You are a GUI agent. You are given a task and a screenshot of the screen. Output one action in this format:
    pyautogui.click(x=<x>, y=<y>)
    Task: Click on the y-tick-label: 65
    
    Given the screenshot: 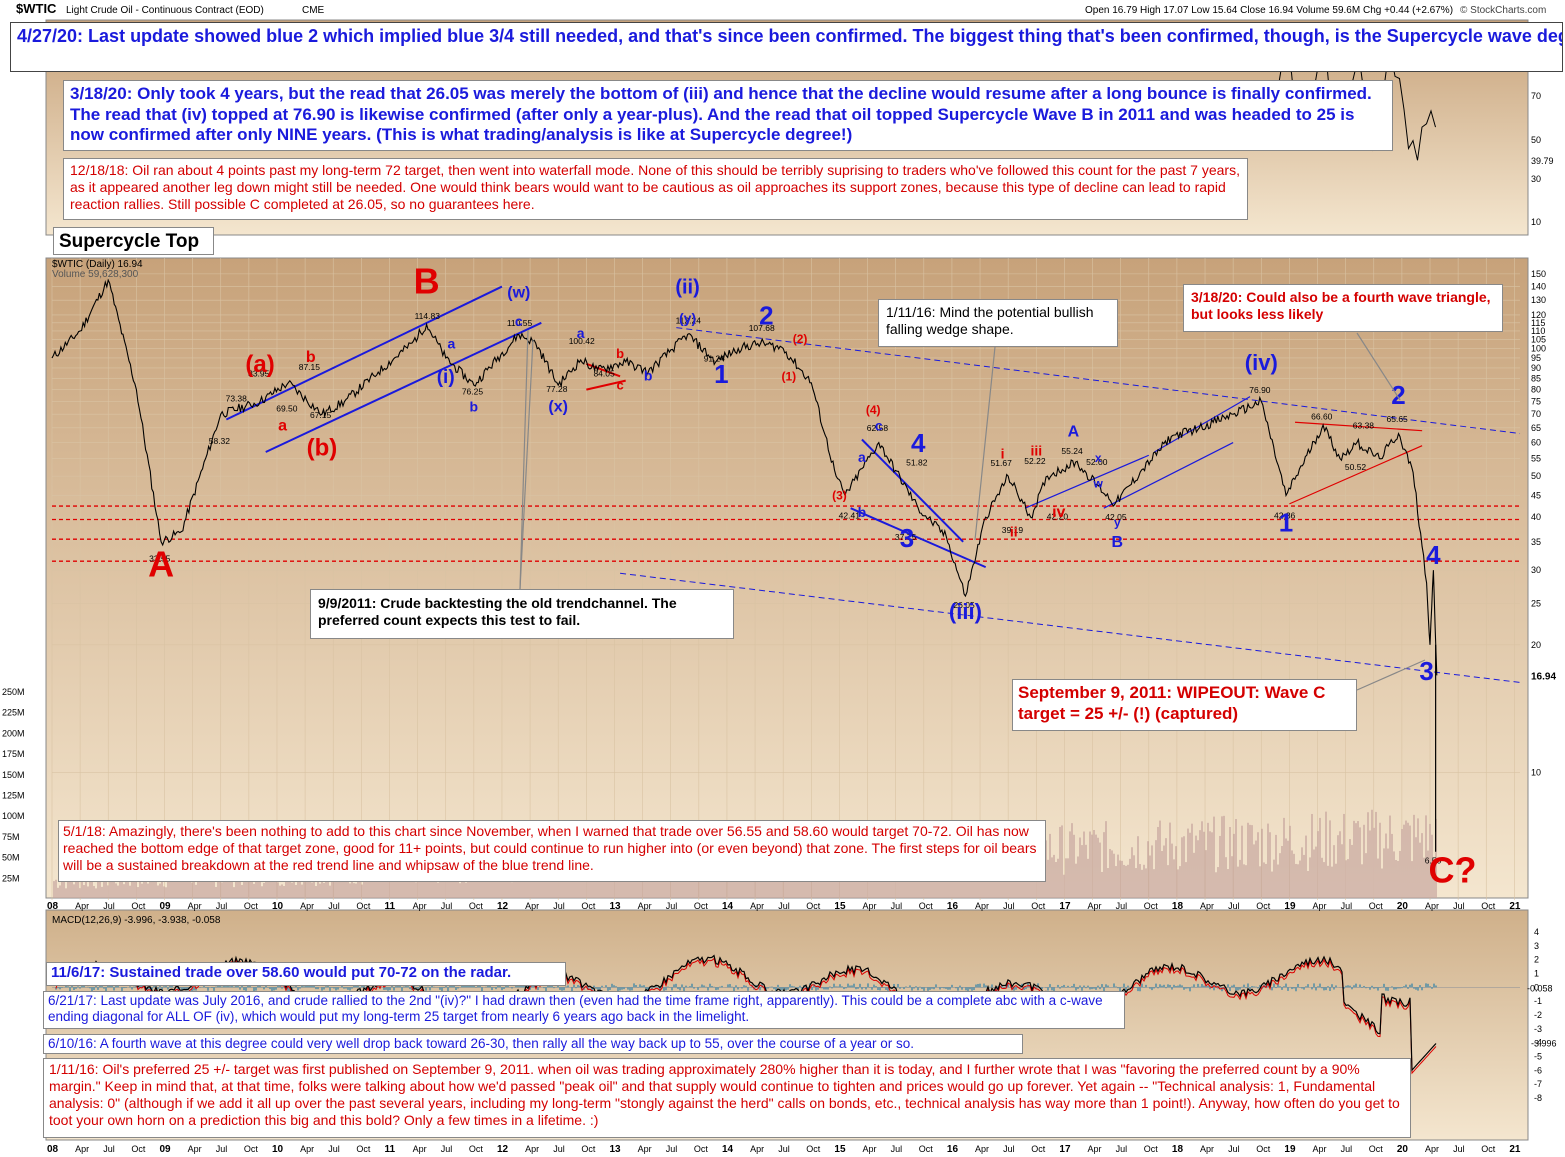 What is the action you would take?
    pyautogui.click(x=1536, y=428)
    